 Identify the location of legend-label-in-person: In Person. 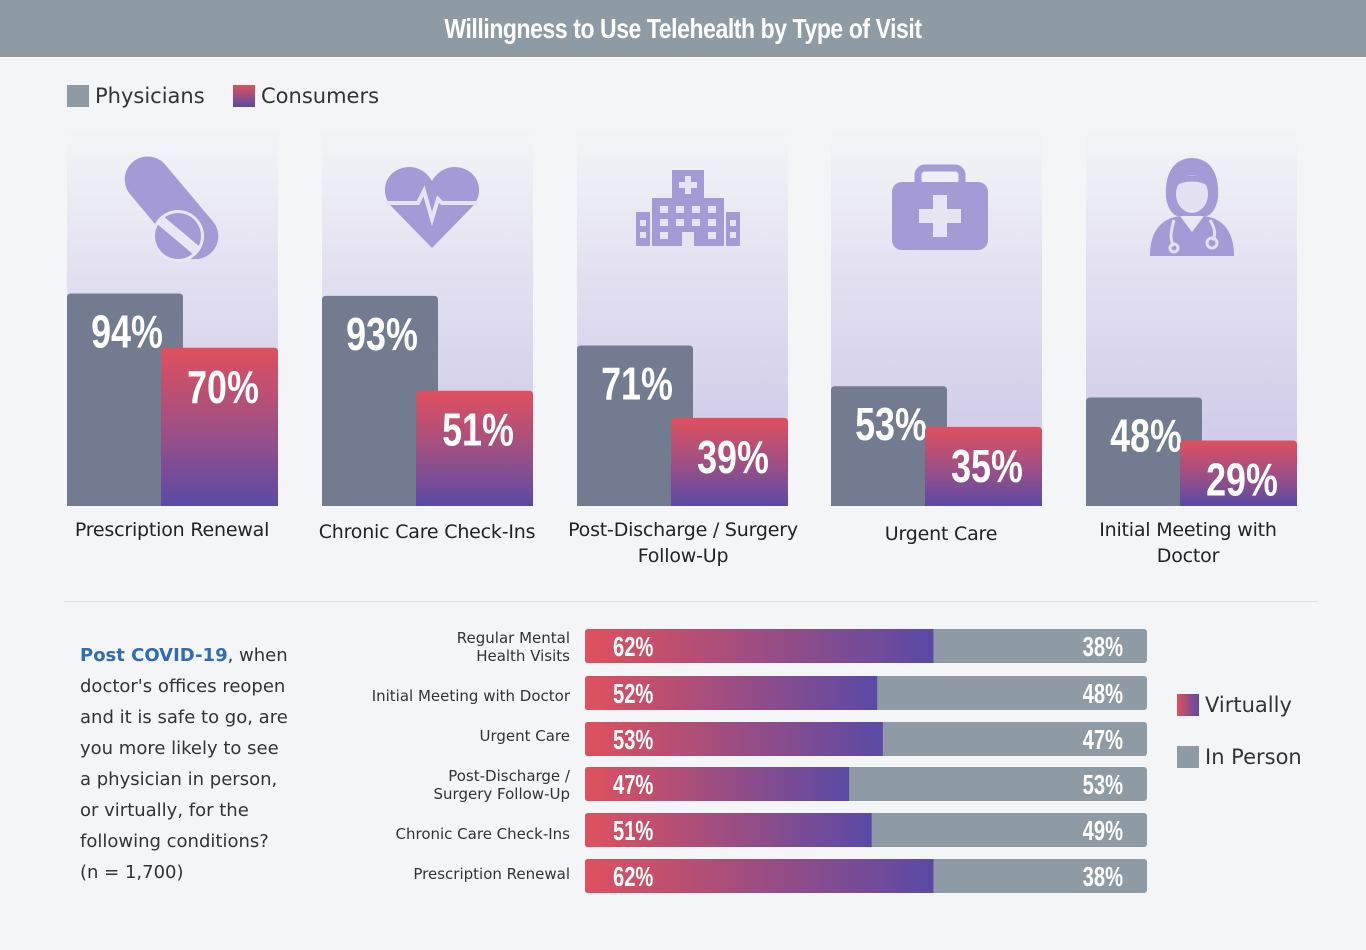
(1253, 757).